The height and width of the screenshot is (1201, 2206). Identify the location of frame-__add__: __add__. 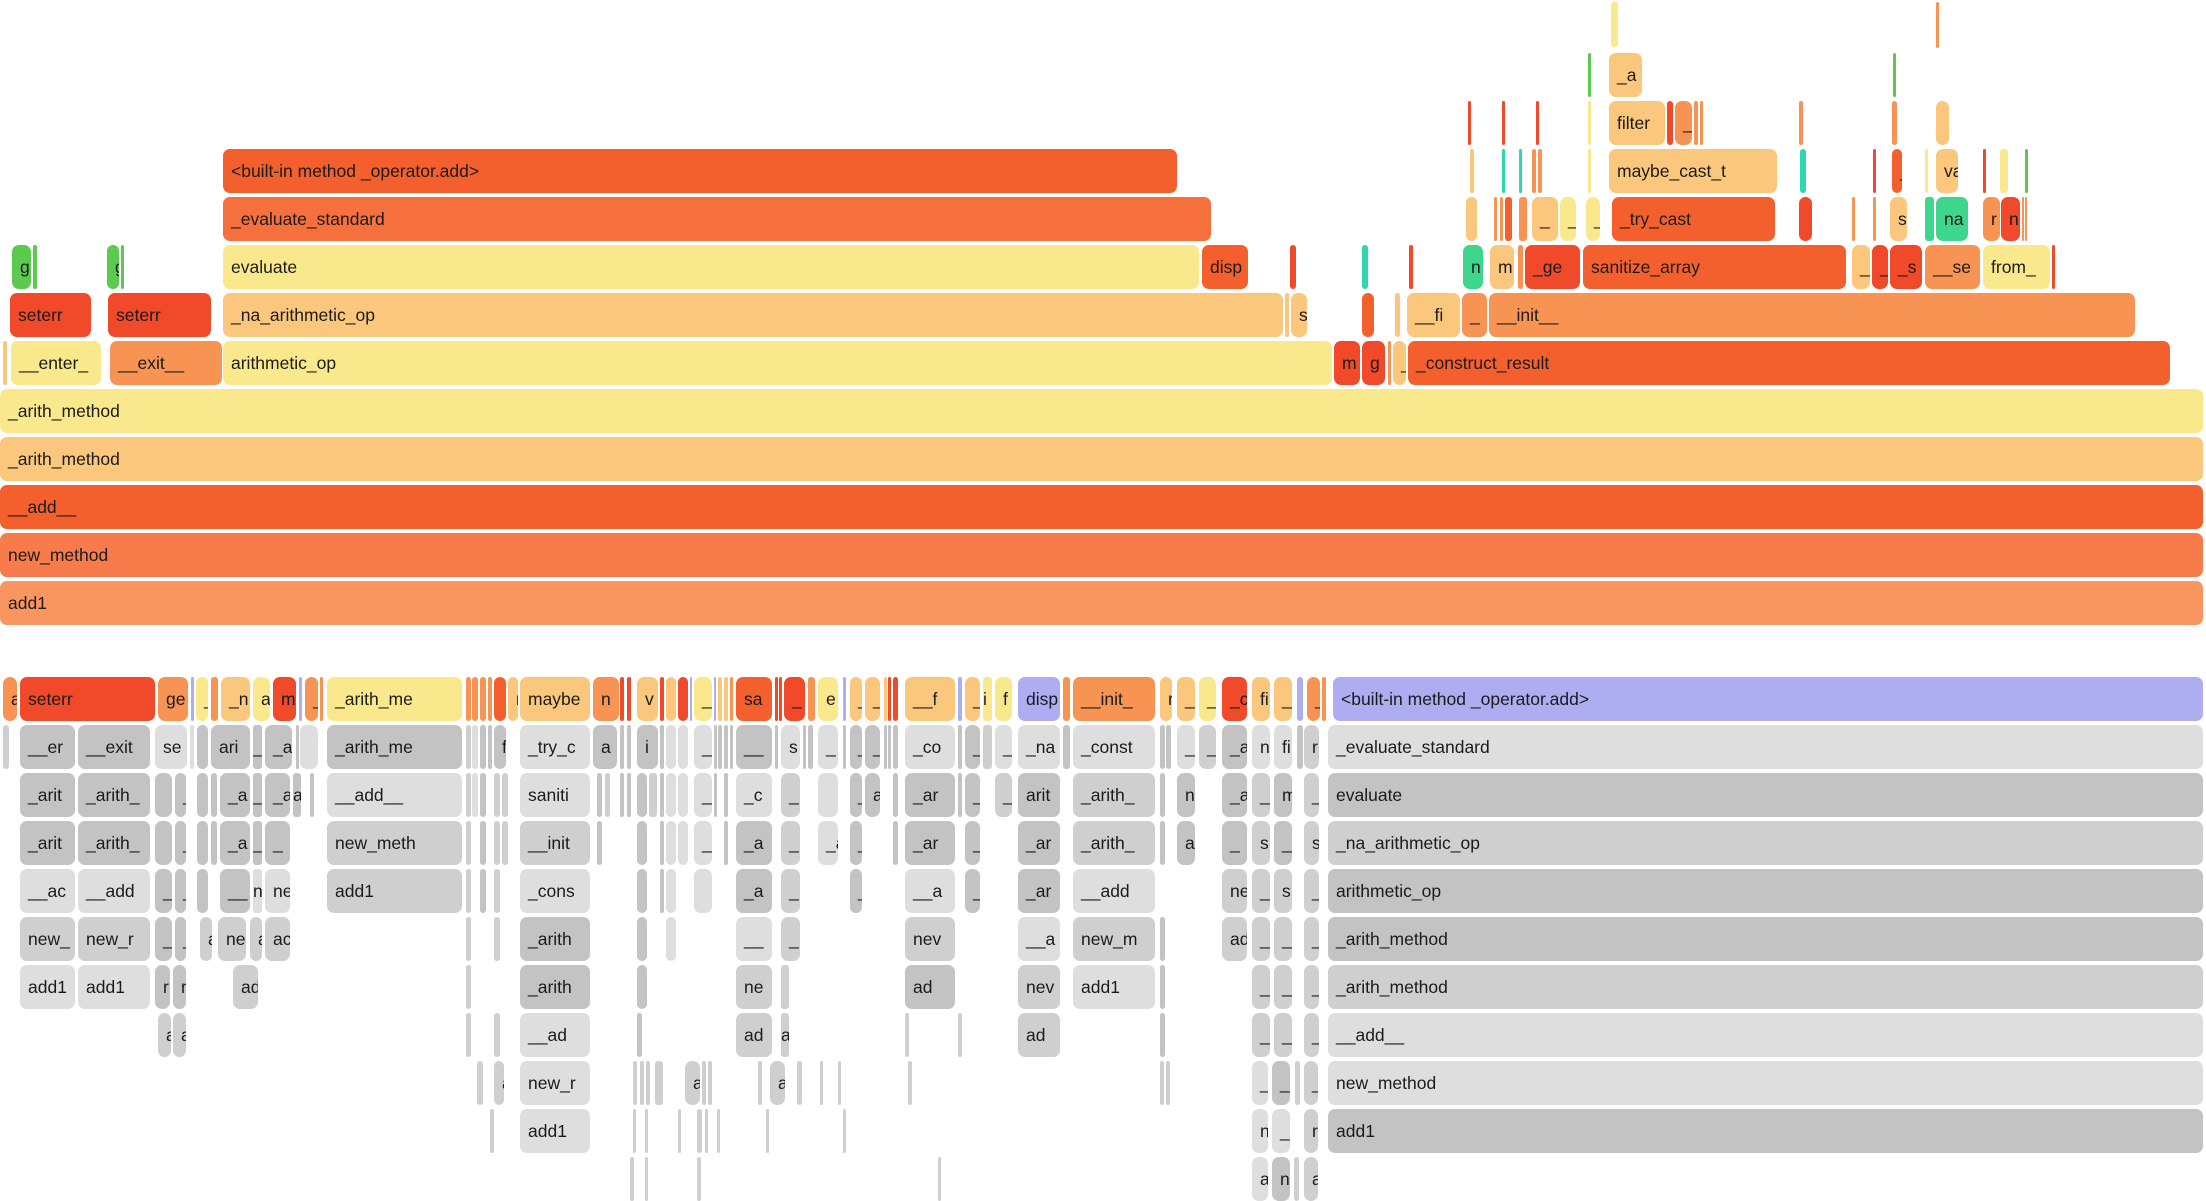
(394, 795).